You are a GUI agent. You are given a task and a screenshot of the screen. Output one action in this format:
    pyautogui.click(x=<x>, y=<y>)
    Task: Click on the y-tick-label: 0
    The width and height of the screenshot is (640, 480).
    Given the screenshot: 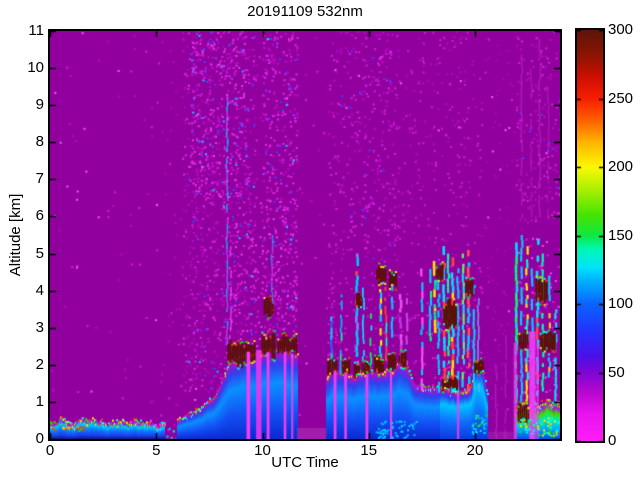 What is the action you would take?
    pyautogui.click(x=39, y=438)
    